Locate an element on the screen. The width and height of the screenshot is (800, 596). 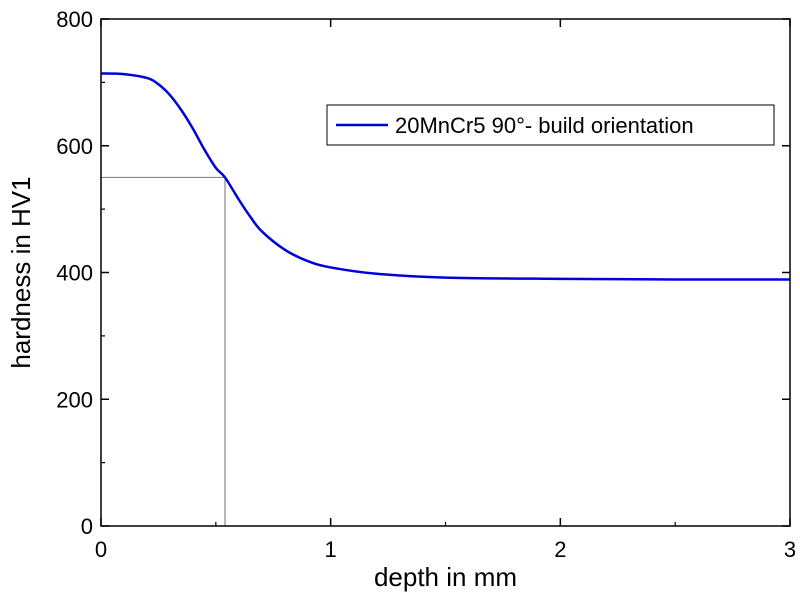
x-tick-label: 2 is located at coordinates (560, 549).